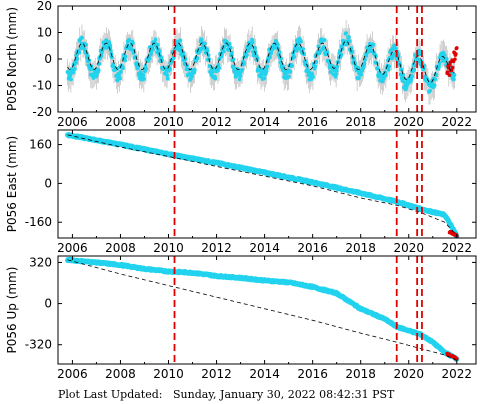 Image resolution: width=488 pixels, height=404 pixels. Describe the element at coordinates (40, 145) in the screenshot. I see `y-tick-label: 160` at that location.